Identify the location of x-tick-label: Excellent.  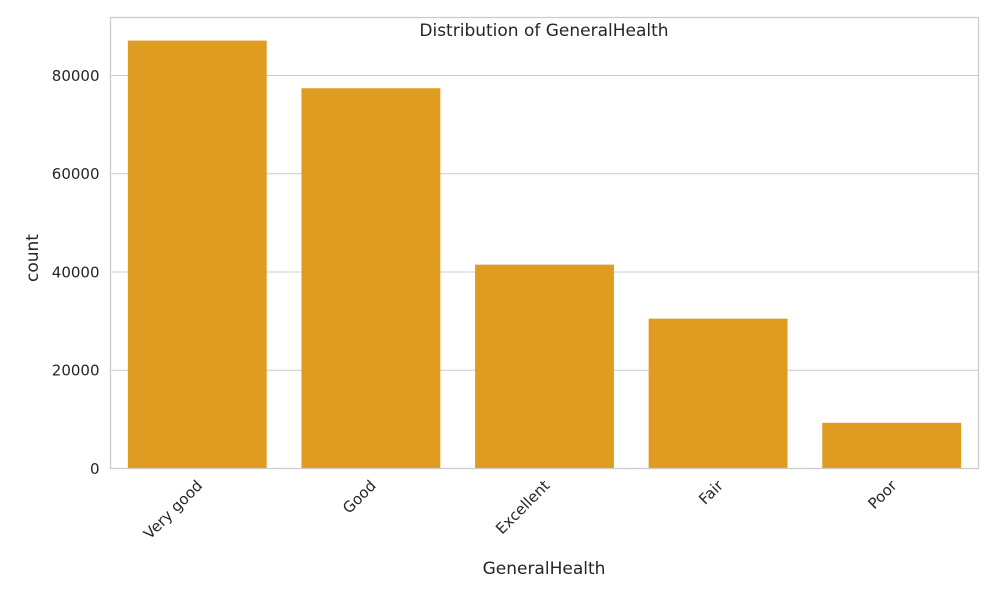
(522, 507).